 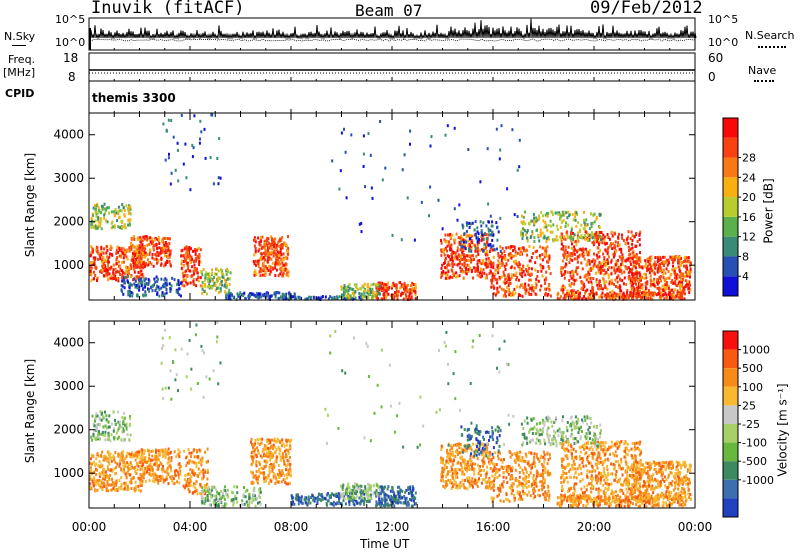 I want to click on cpid-label: CPID, so click(x=20, y=93).